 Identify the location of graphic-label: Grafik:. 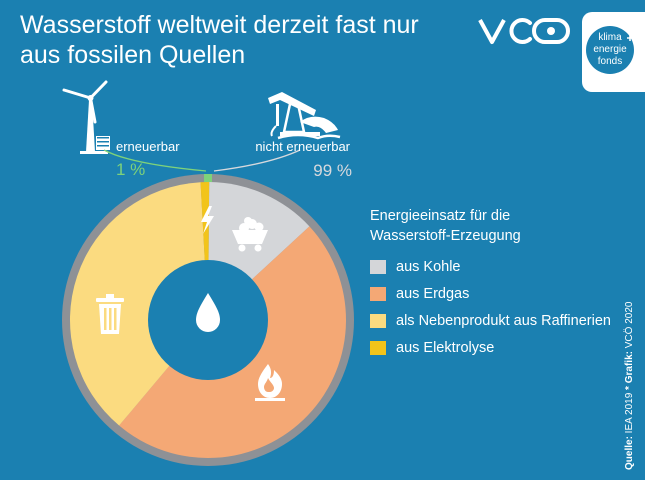
(629, 367).